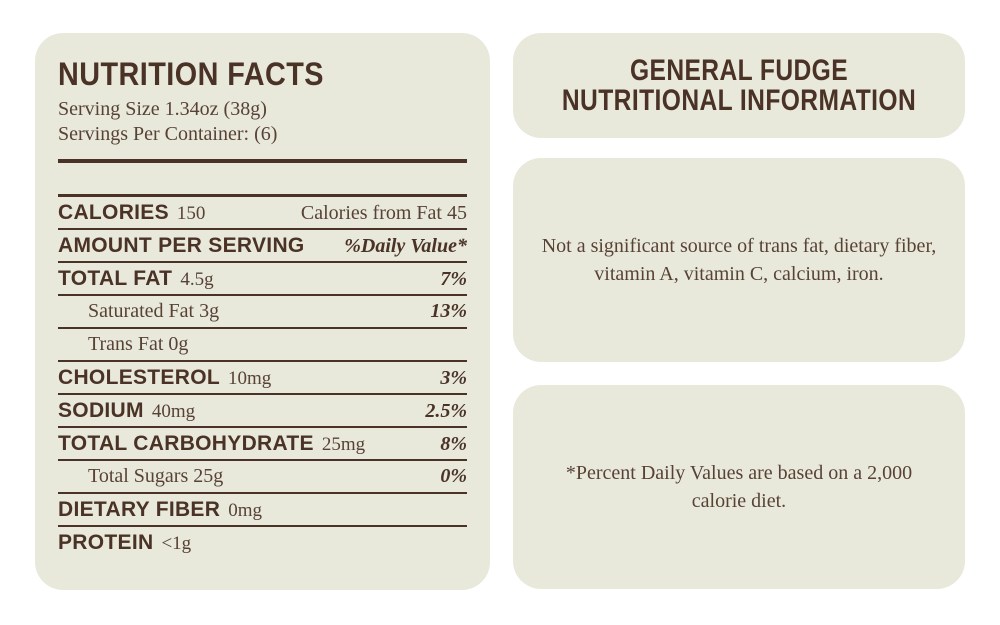  Describe the element at coordinates (162, 109) in the screenshot. I see `serving-size-text: Serving Size 1.34oz (38g)` at that location.